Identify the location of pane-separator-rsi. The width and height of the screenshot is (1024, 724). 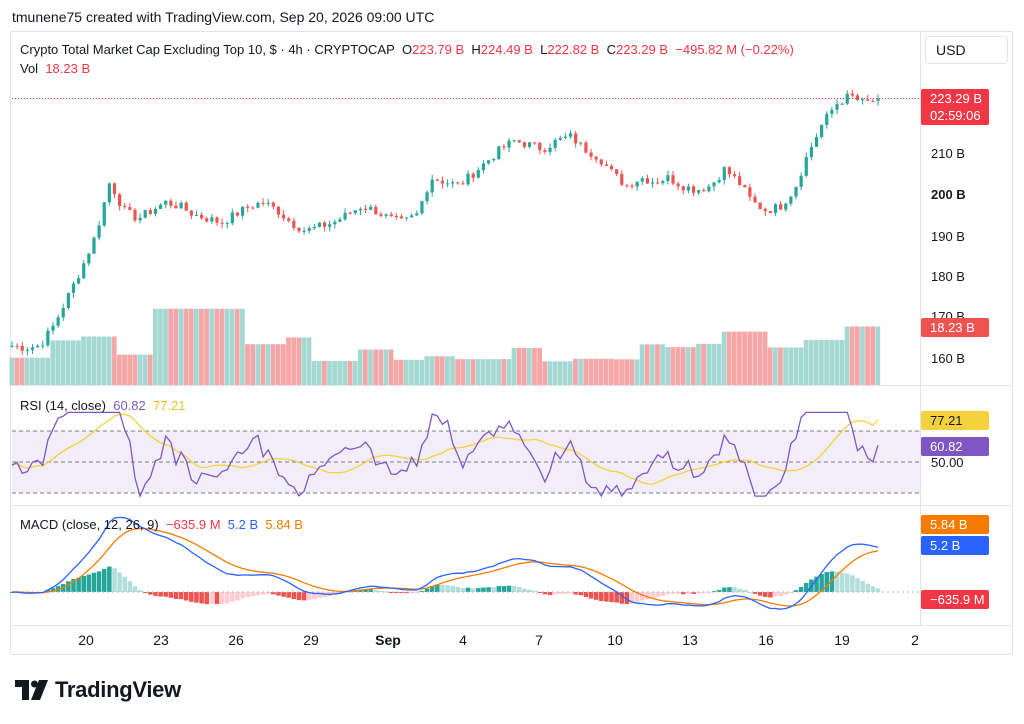
(511, 385).